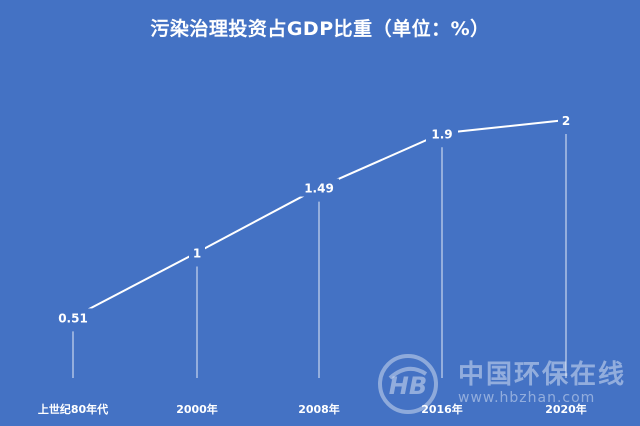  What do you see at coordinates (73, 409) in the screenshot?
I see `x-tick-label: 上世纪80年代` at bounding box center [73, 409].